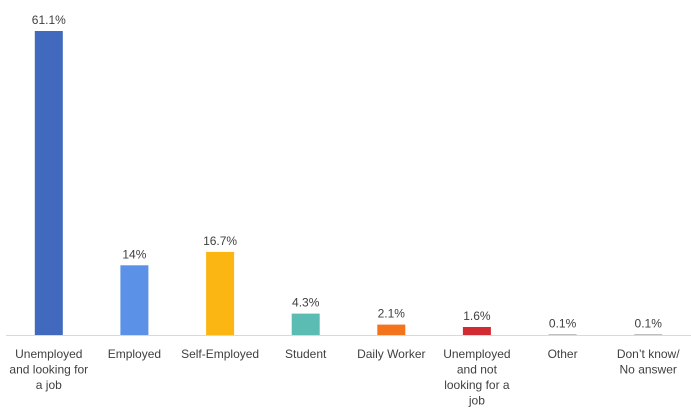  I want to click on data-label-3: 16.7%, so click(220, 241).